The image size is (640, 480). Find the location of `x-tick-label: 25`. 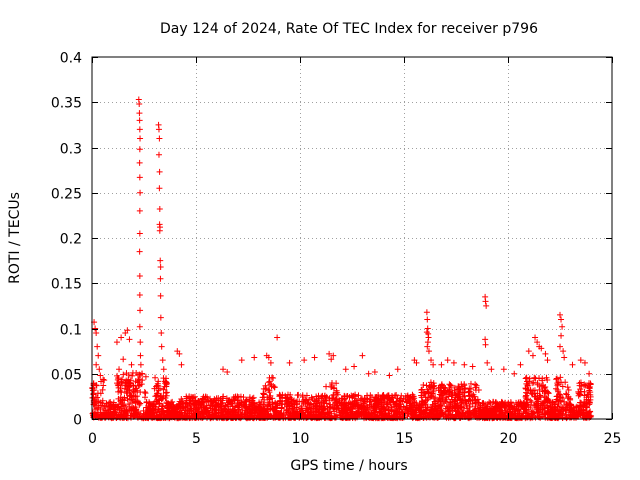

x-tick-label: 25 is located at coordinates (613, 439).